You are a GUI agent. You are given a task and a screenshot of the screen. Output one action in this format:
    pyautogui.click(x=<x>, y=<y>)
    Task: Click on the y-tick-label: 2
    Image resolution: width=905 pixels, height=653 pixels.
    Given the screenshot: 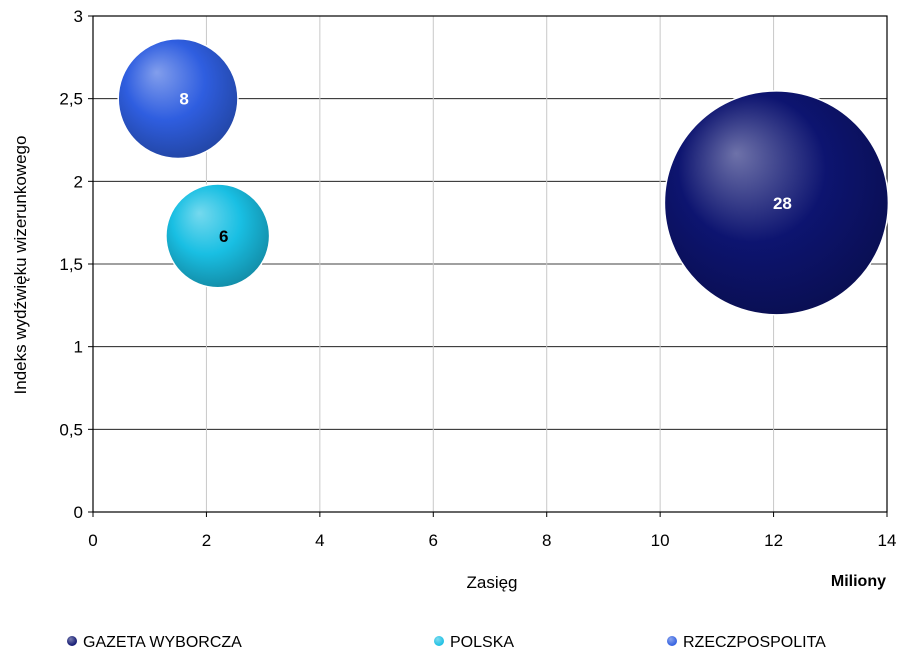 What is the action you would take?
    pyautogui.click(x=78, y=181)
    